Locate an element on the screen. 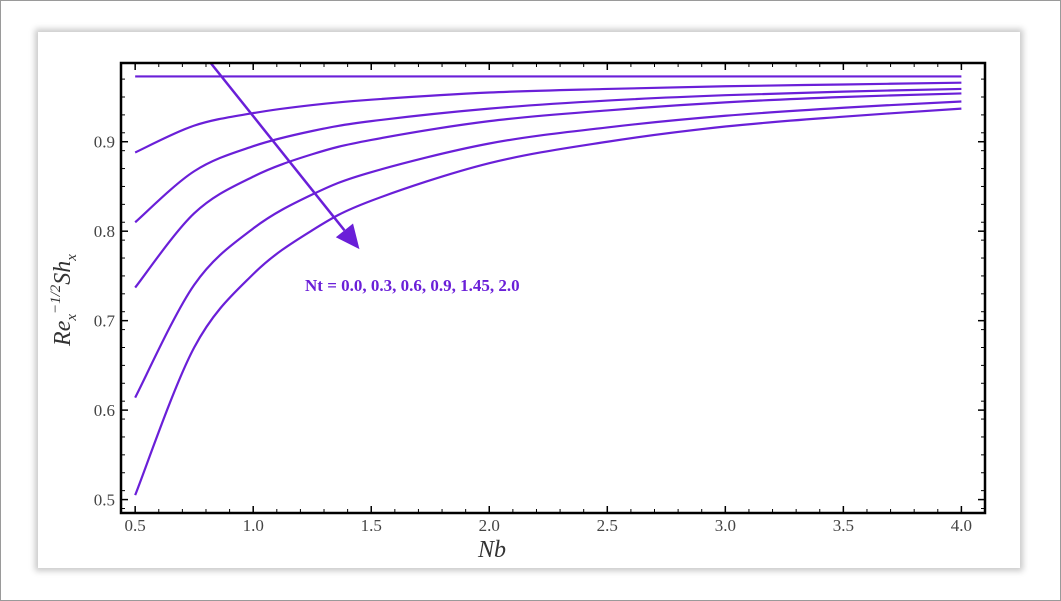 The image size is (1061, 601). x-tick-label: 1.5 is located at coordinates (371, 525).